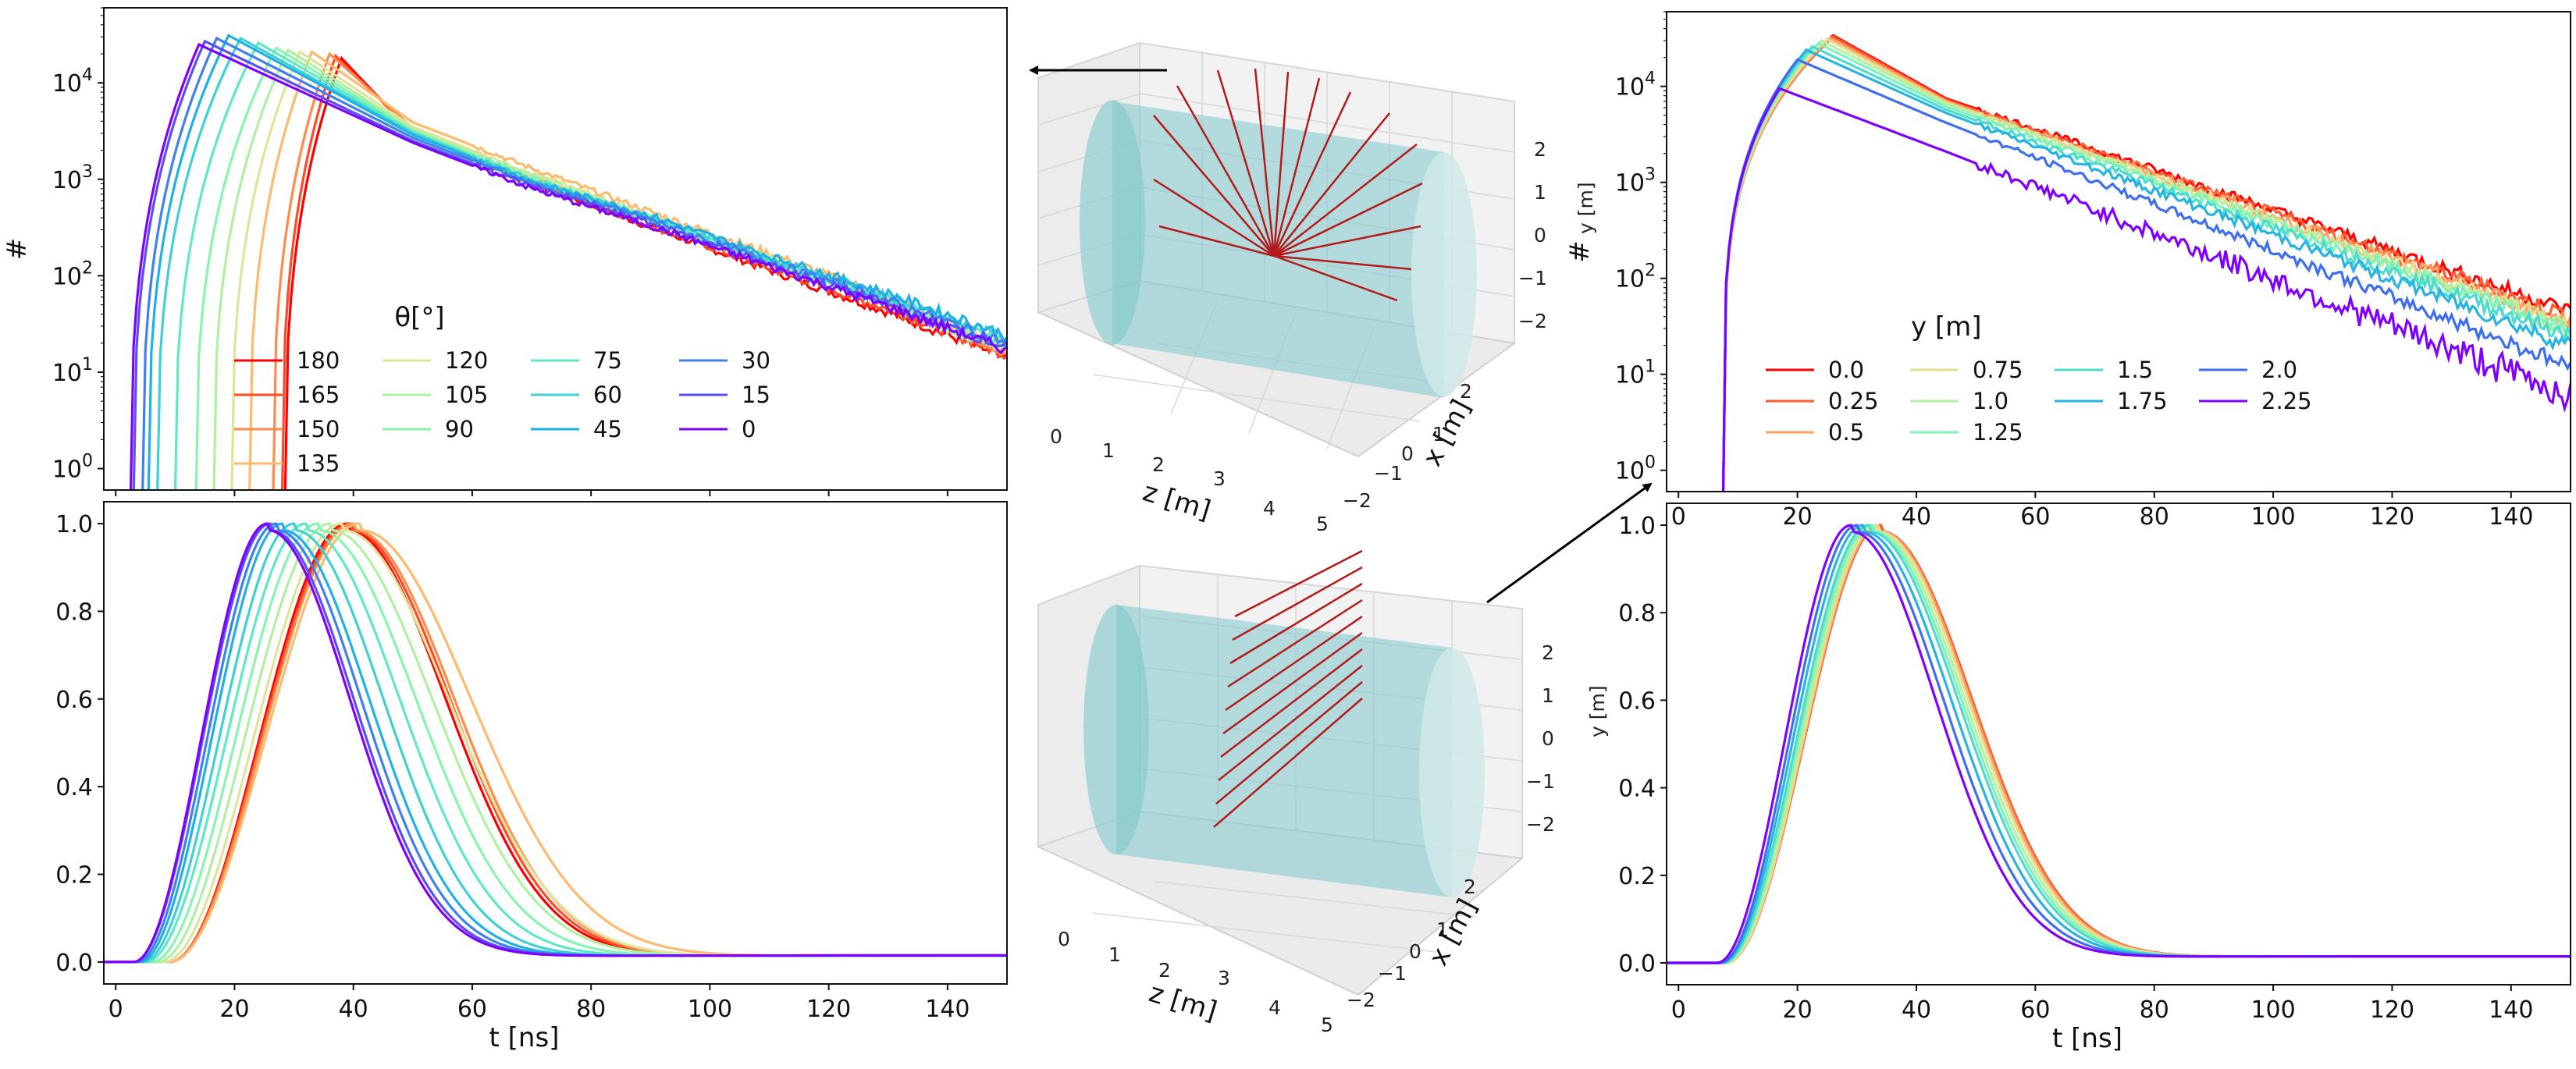 This screenshot has width=2576, height=1069. What do you see at coordinates (756, 395) in the screenshot?
I see `legend-label: 15` at bounding box center [756, 395].